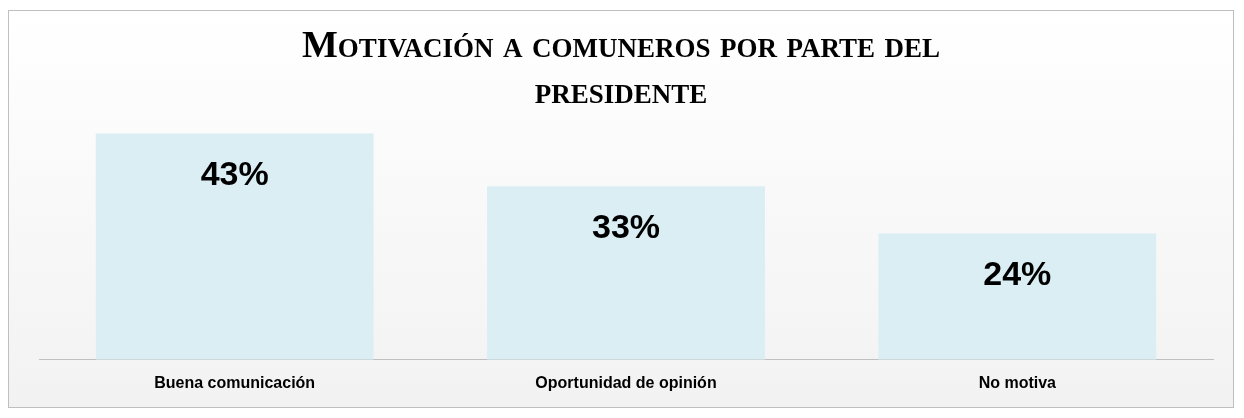 This screenshot has width=1244, height=418. What do you see at coordinates (626, 382) in the screenshot?
I see `x-tick-label: Oportunidad de opinión` at bounding box center [626, 382].